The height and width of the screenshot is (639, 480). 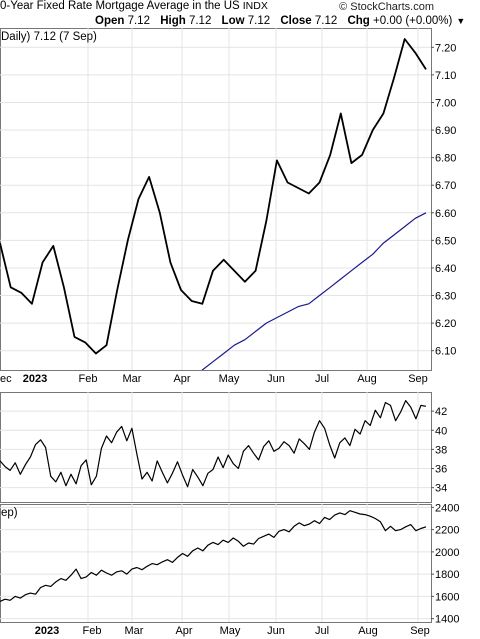 What do you see at coordinates (255, 6) in the screenshot?
I see `chart-symbol: INDX` at bounding box center [255, 6].